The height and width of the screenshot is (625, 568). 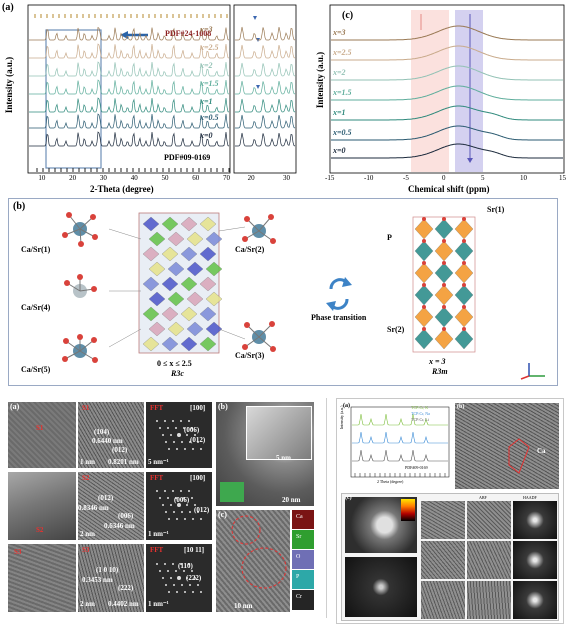 What do you see at coordinates (177, 373) in the screenshot?
I see `left-group: R3c` at bounding box center [177, 373].